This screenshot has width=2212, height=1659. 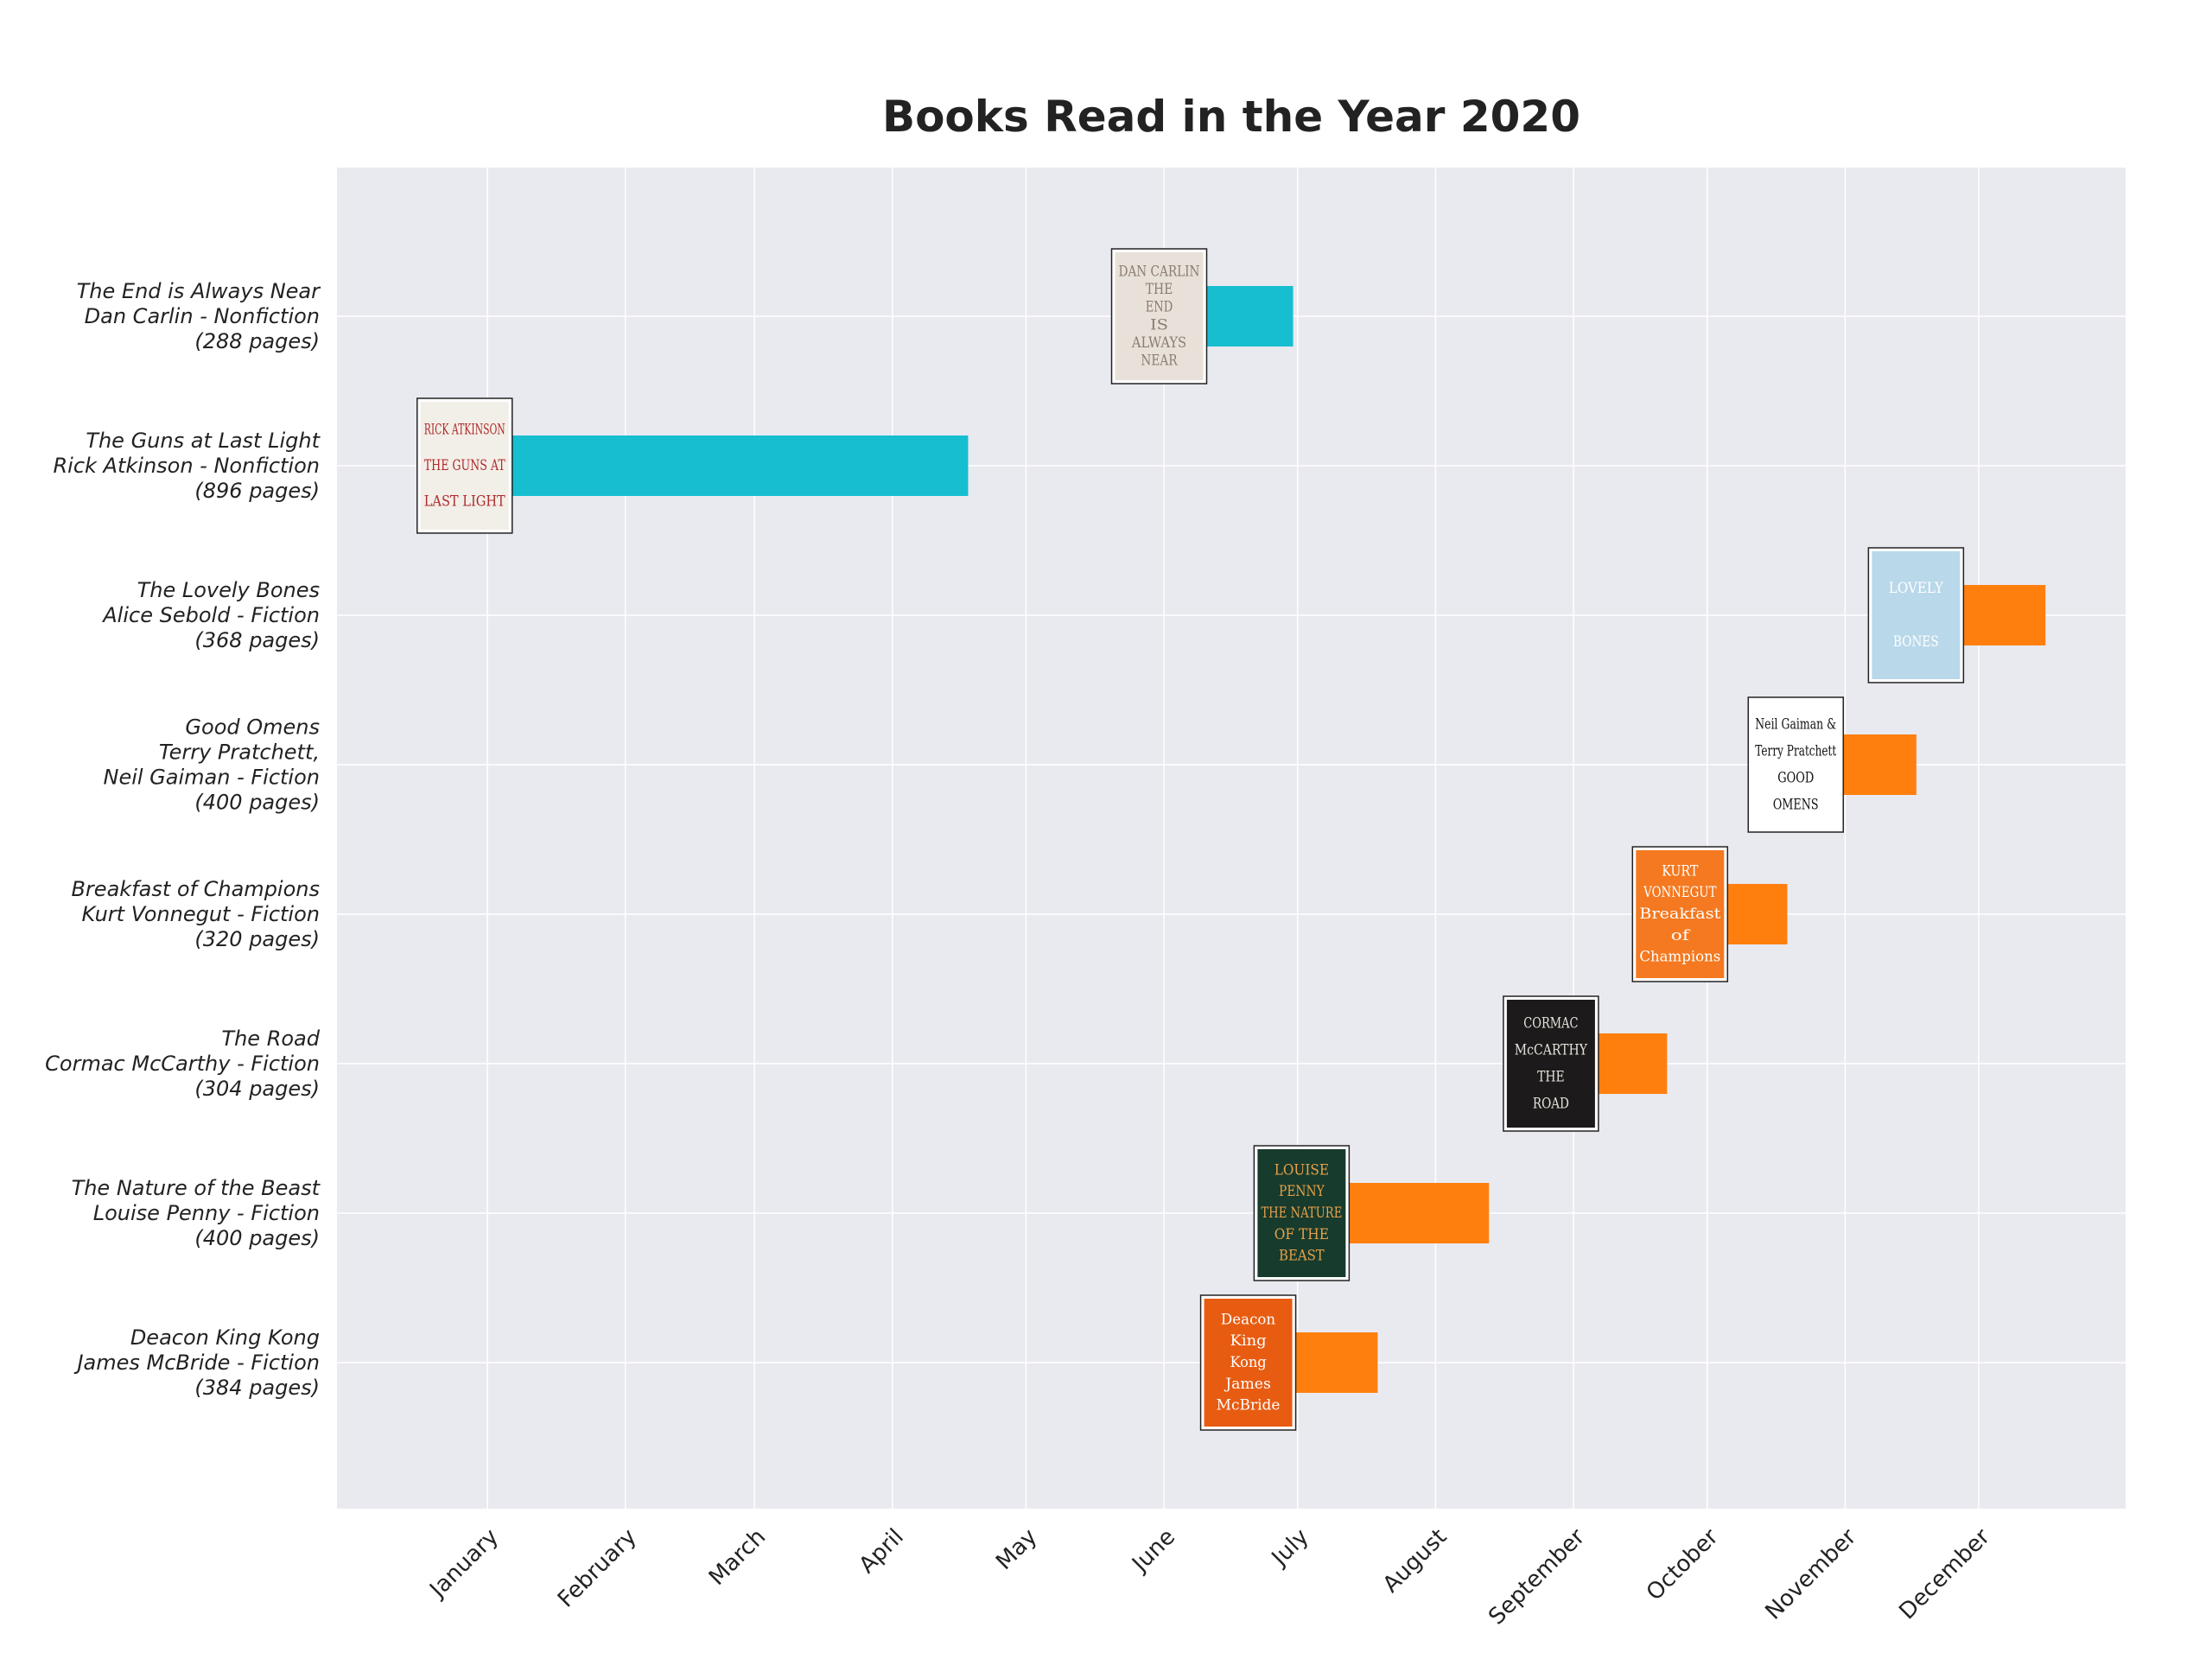 What do you see at coordinates (1231, 117) in the screenshot?
I see `chart-title: Books Read in the Year 2020` at bounding box center [1231, 117].